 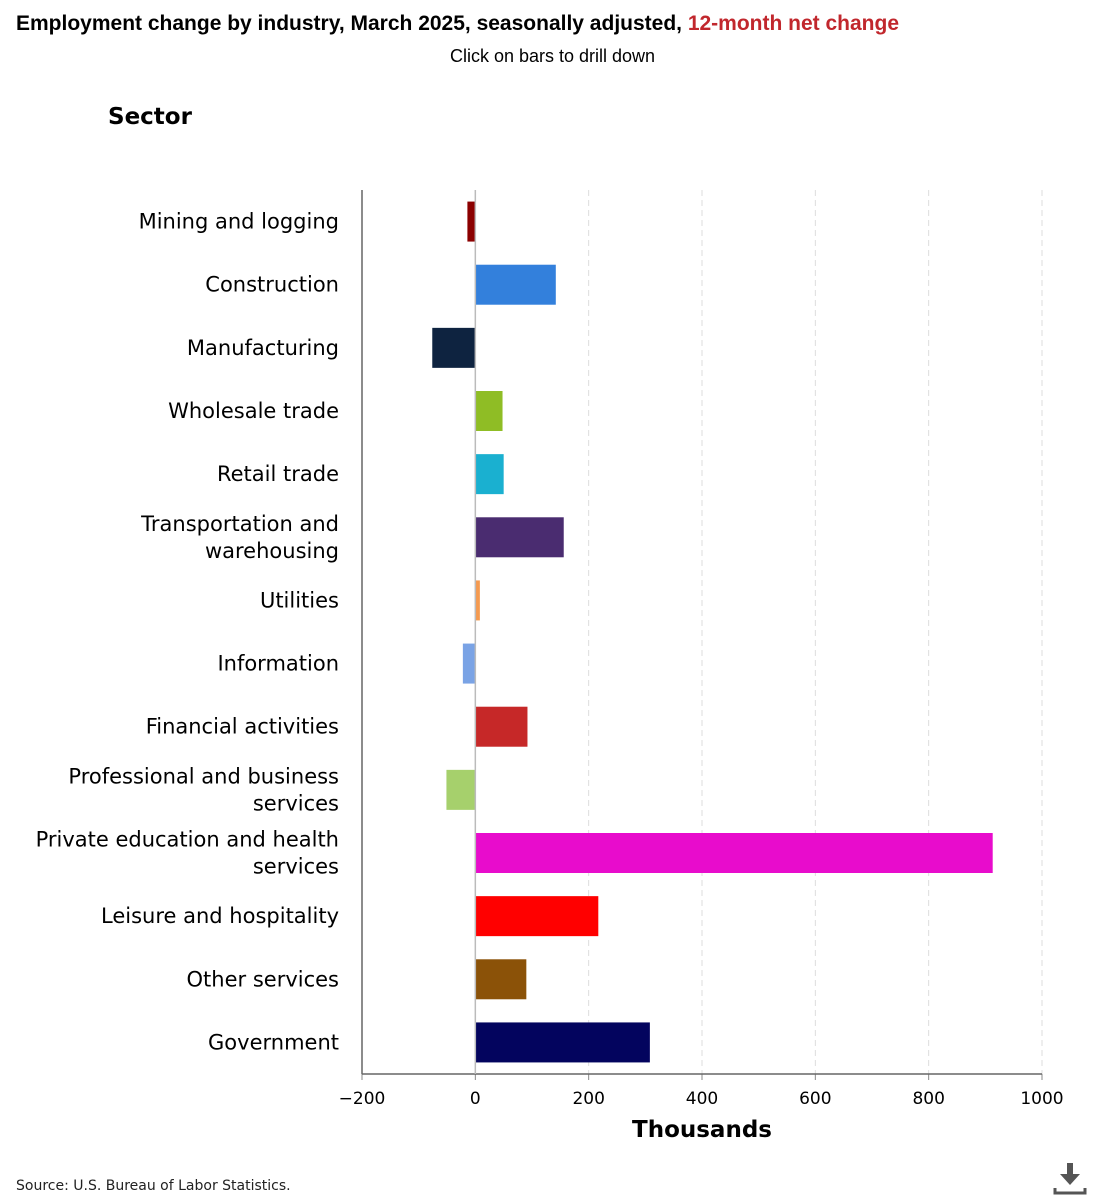 I want to click on x-tick-label: 800, so click(x=928, y=1099).